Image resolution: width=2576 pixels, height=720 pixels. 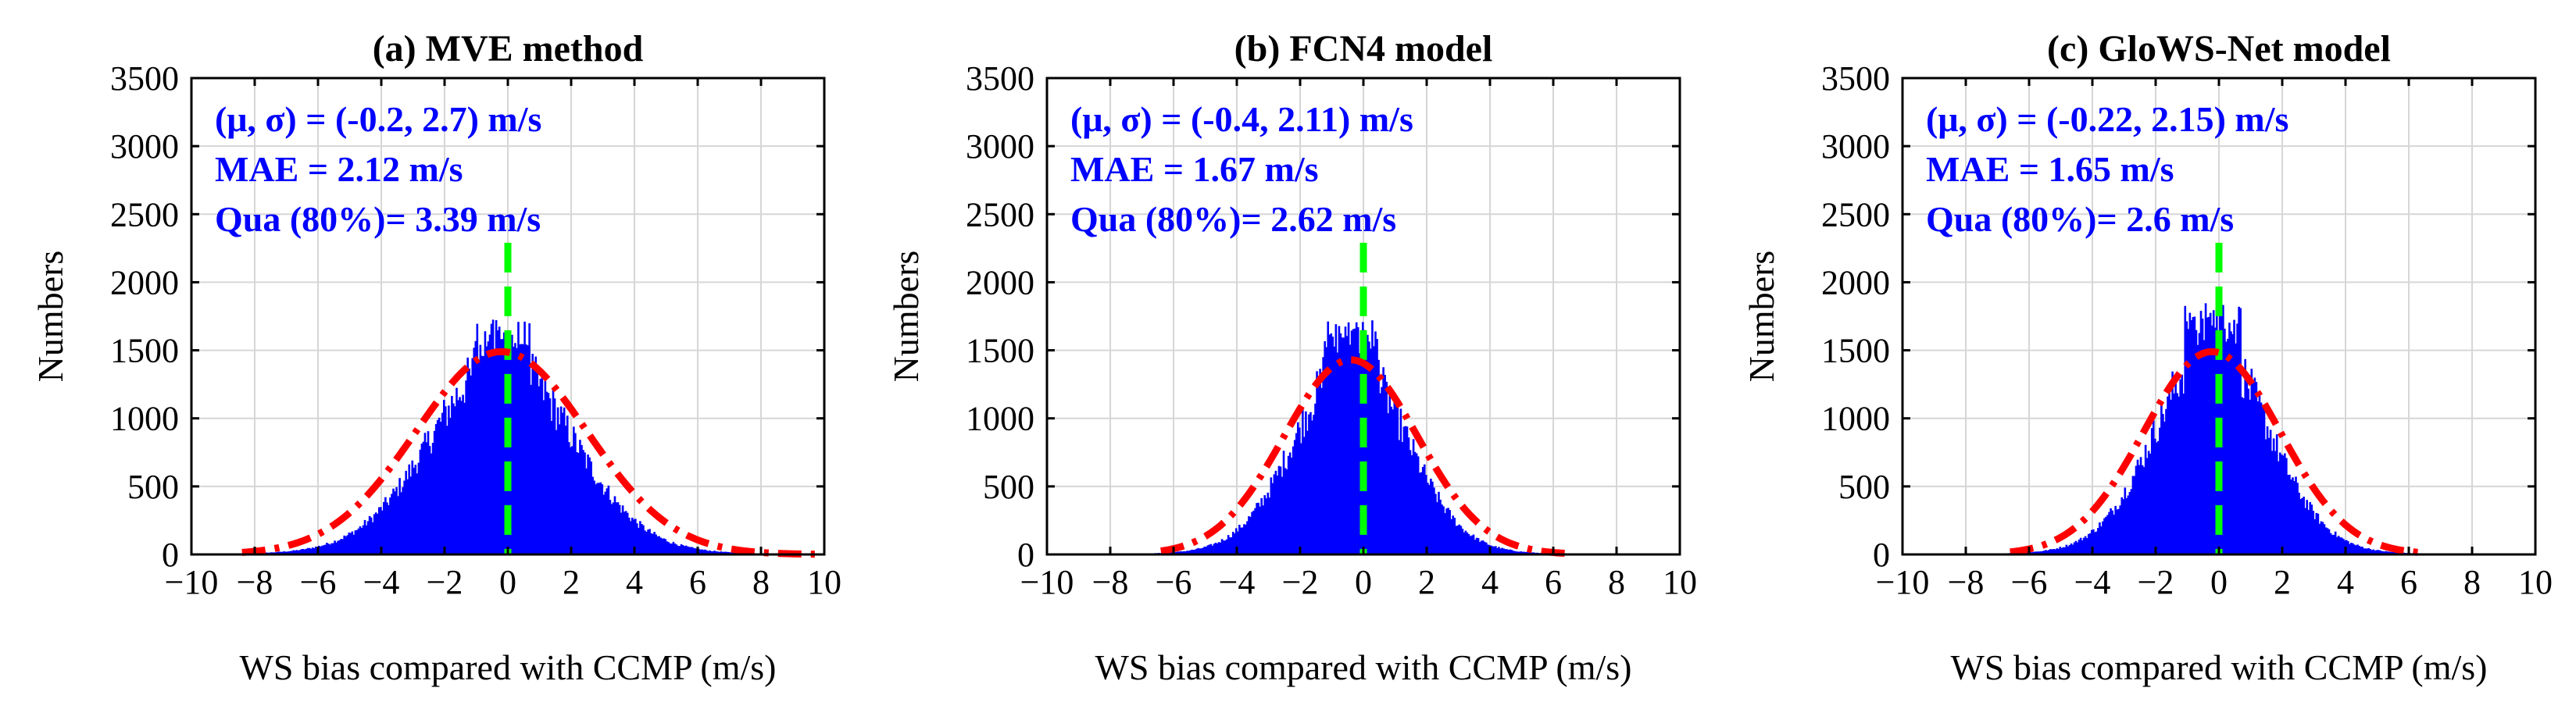 What do you see at coordinates (144, 78) in the screenshot?
I see `y-tick-label: 3500` at bounding box center [144, 78].